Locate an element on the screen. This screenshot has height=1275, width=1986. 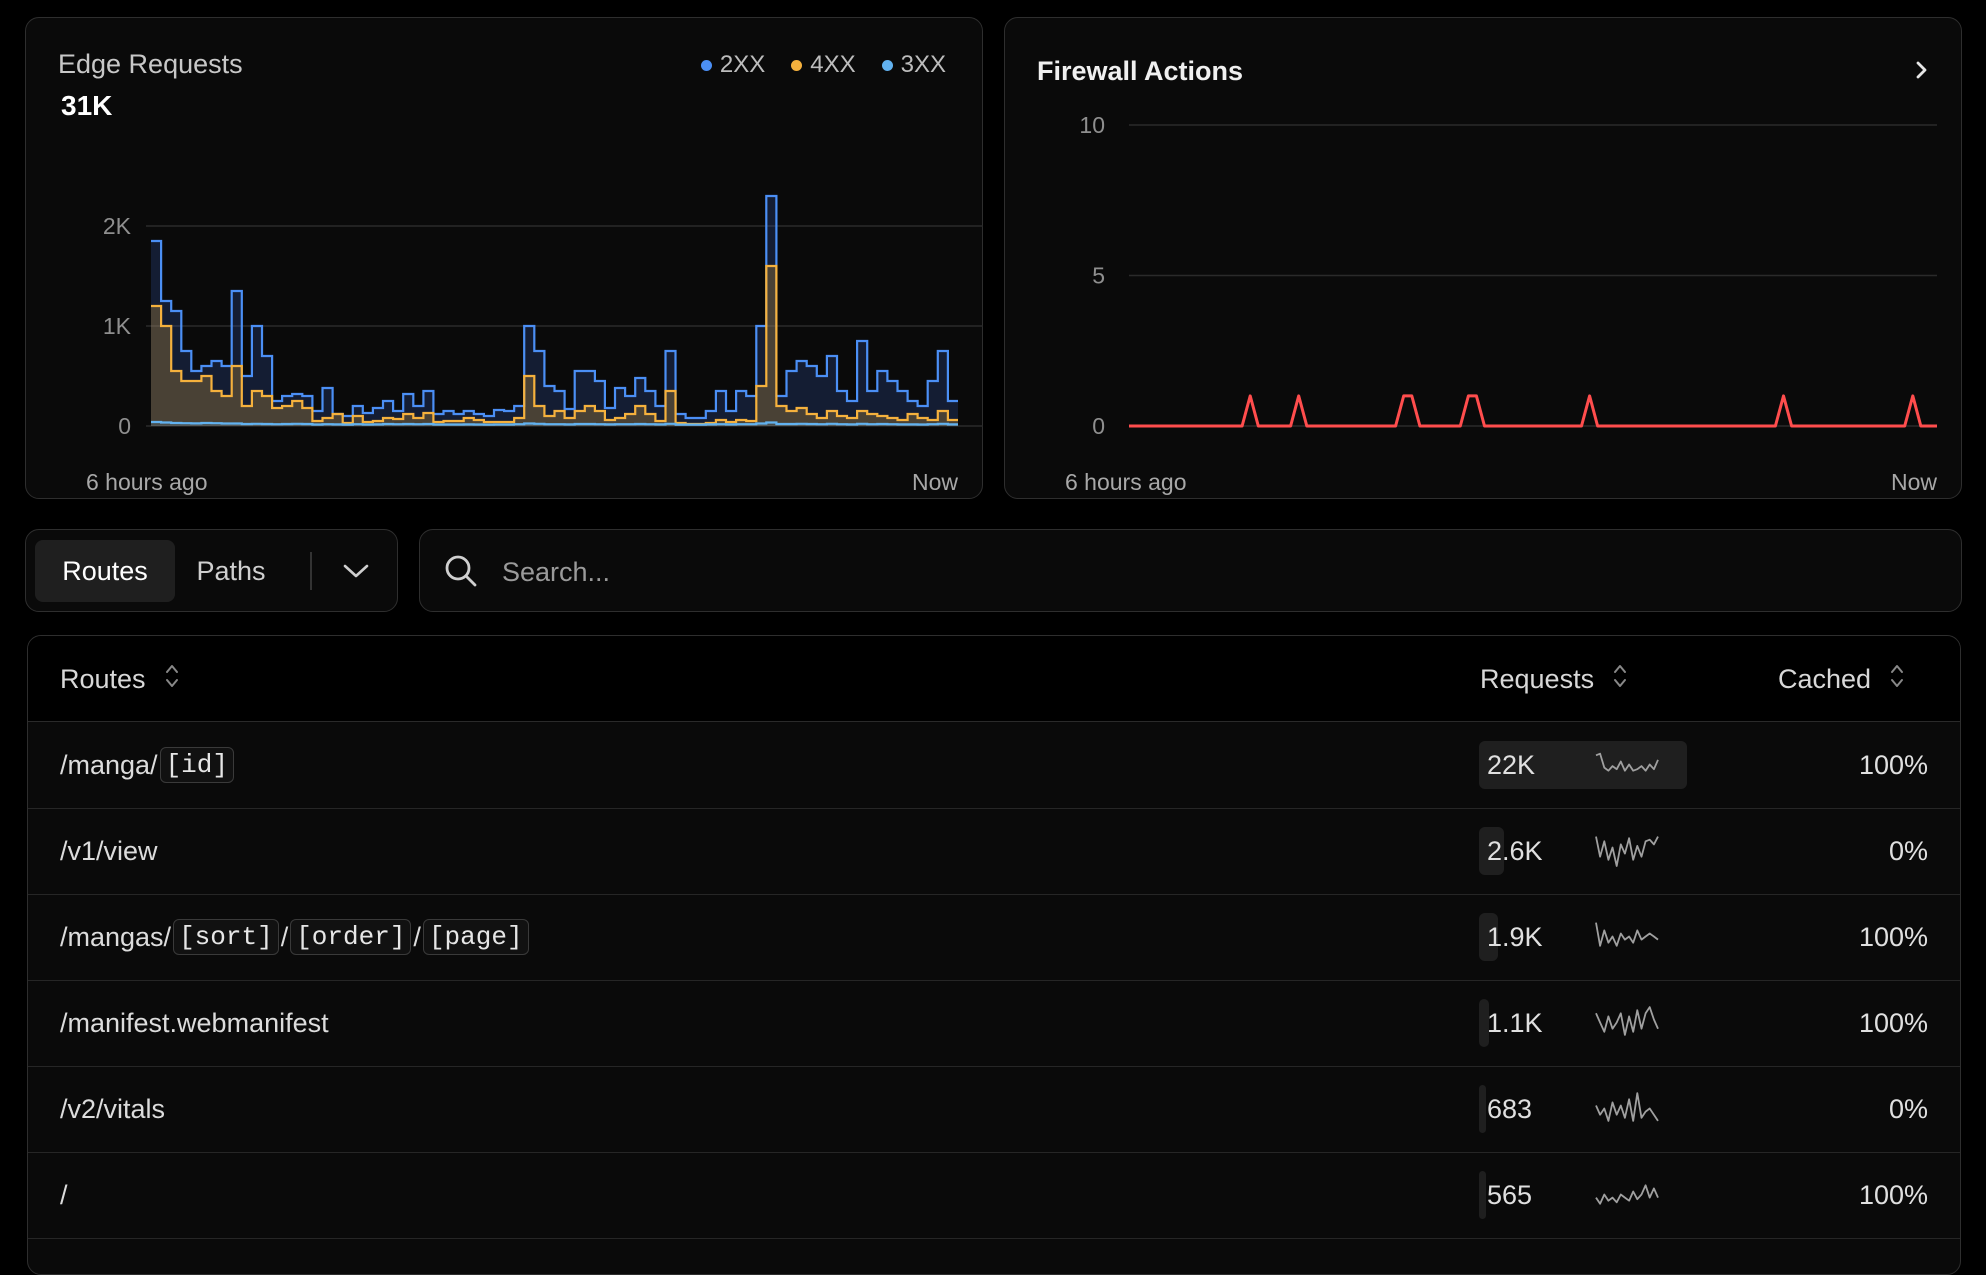
series-line-2xx is located at coordinates (554, 307).